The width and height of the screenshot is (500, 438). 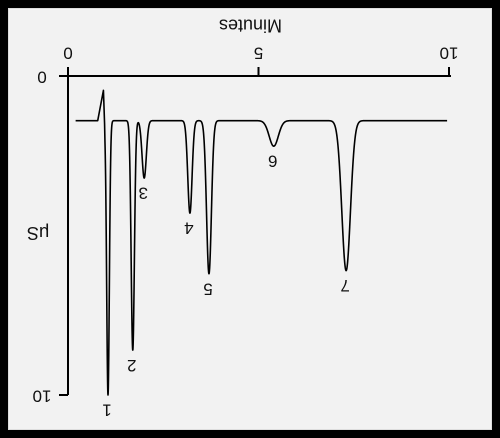 What do you see at coordinates (188, 228) in the screenshot?
I see `peak-label-4: 4` at bounding box center [188, 228].